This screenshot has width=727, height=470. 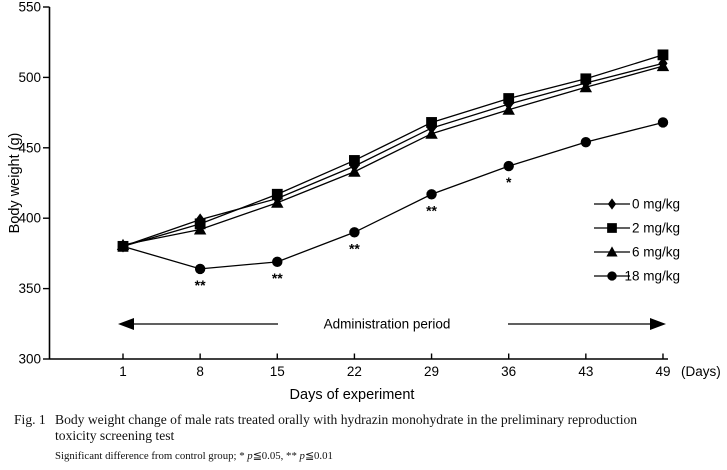 I want to click on x-tick-label: 1, so click(x=123, y=371).